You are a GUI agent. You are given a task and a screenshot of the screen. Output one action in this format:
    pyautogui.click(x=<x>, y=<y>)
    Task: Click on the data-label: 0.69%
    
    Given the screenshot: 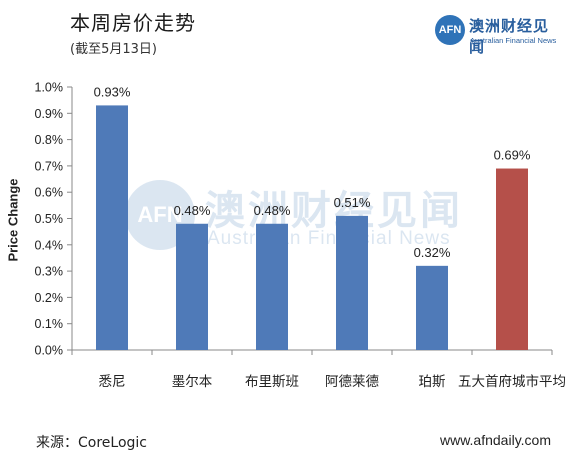 What is the action you would take?
    pyautogui.click(x=512, y=155)
    